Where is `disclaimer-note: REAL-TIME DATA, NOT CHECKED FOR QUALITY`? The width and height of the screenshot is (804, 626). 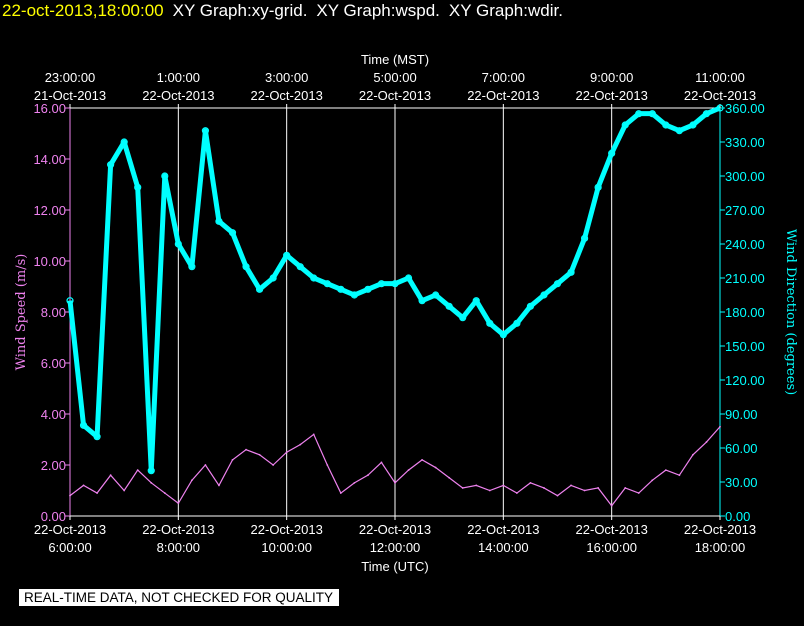 disclaimer-note: REAL-TIME DATA, NOT CHECKED FOR QUALITY is located at coordinates (179, 597).